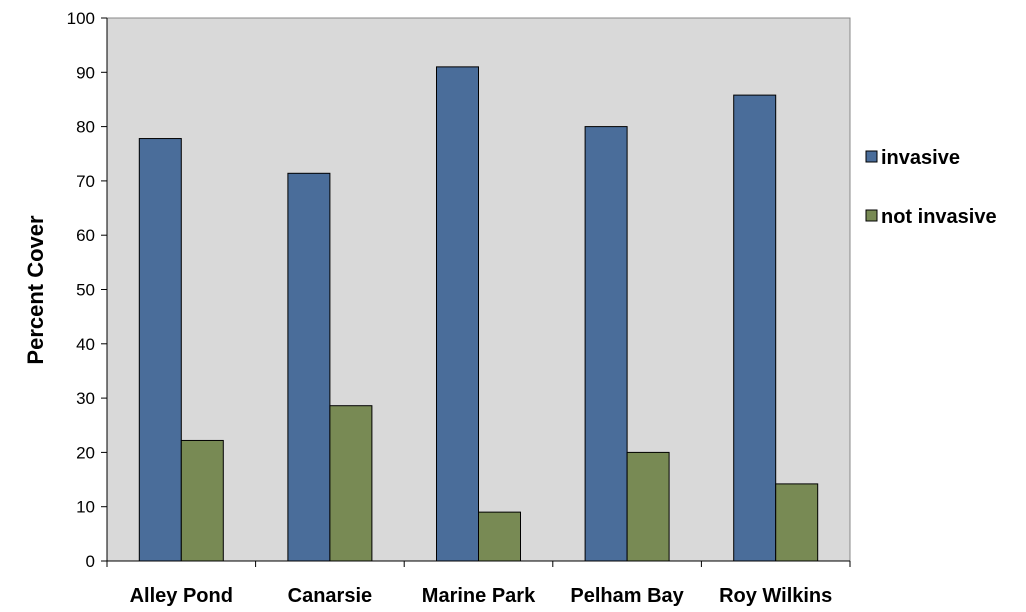 The height and width of the screenshot is (612, 1026). What do you see at coordinates (35, 290) in the screenshot?
I see `y-axis-title: Percent Cover` at bounding box center [35, 290].